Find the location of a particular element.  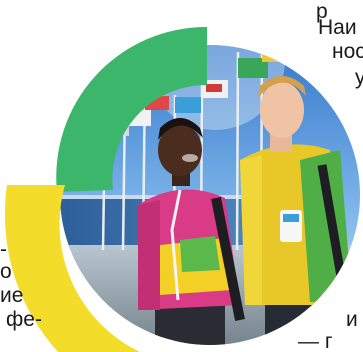

article-text-right-line-3: нос is located at coordinates (347, 51).